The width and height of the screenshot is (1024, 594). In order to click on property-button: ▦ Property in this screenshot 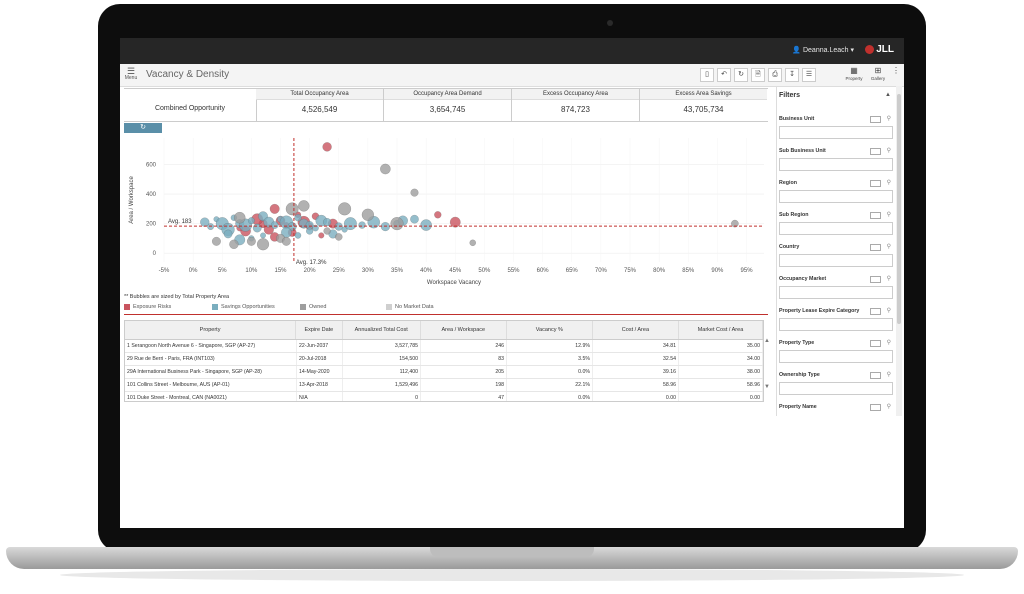, I will do `click(854, 73)`.